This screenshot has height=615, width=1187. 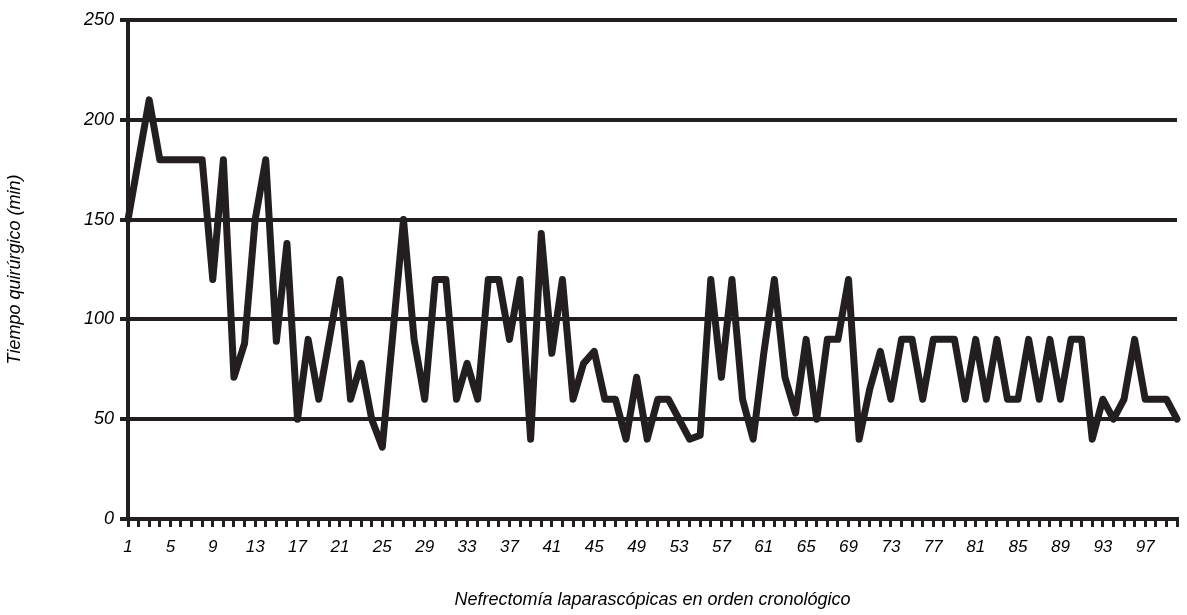 I want to click on x-axis-title: Nefrectomía laparascópicas en orden cronológico, so click(x=652, y=599).